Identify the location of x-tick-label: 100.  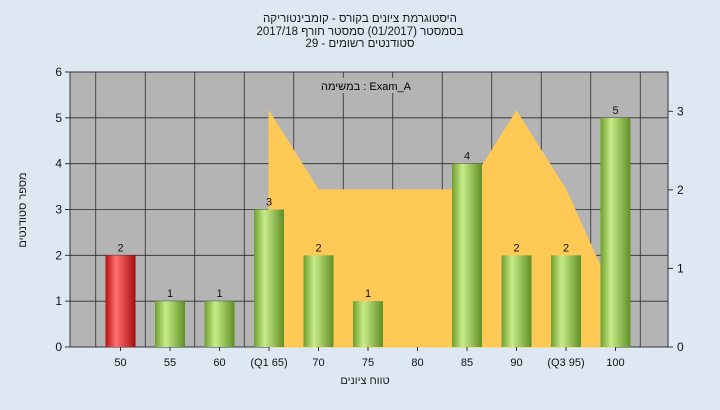
(615, 363).